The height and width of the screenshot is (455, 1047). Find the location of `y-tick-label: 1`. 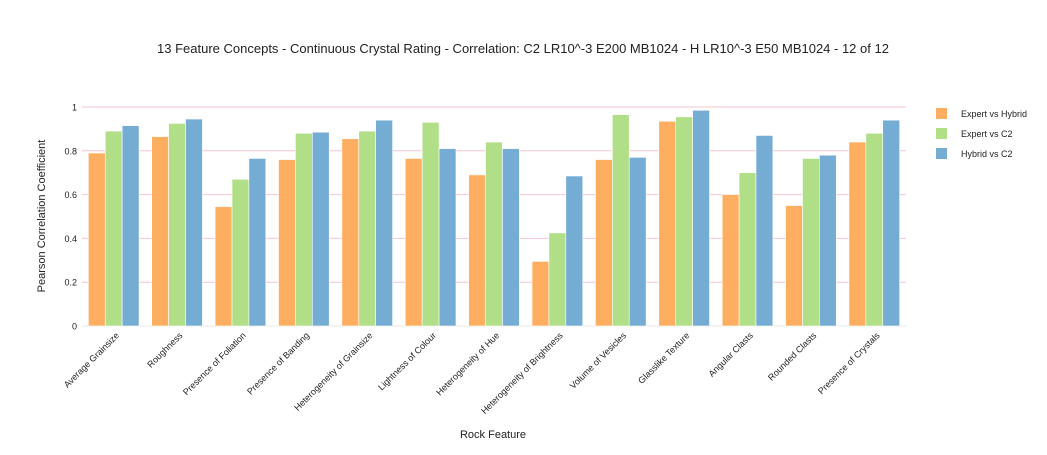

y-tick-label: 1 is located at coordinates (74, 108).